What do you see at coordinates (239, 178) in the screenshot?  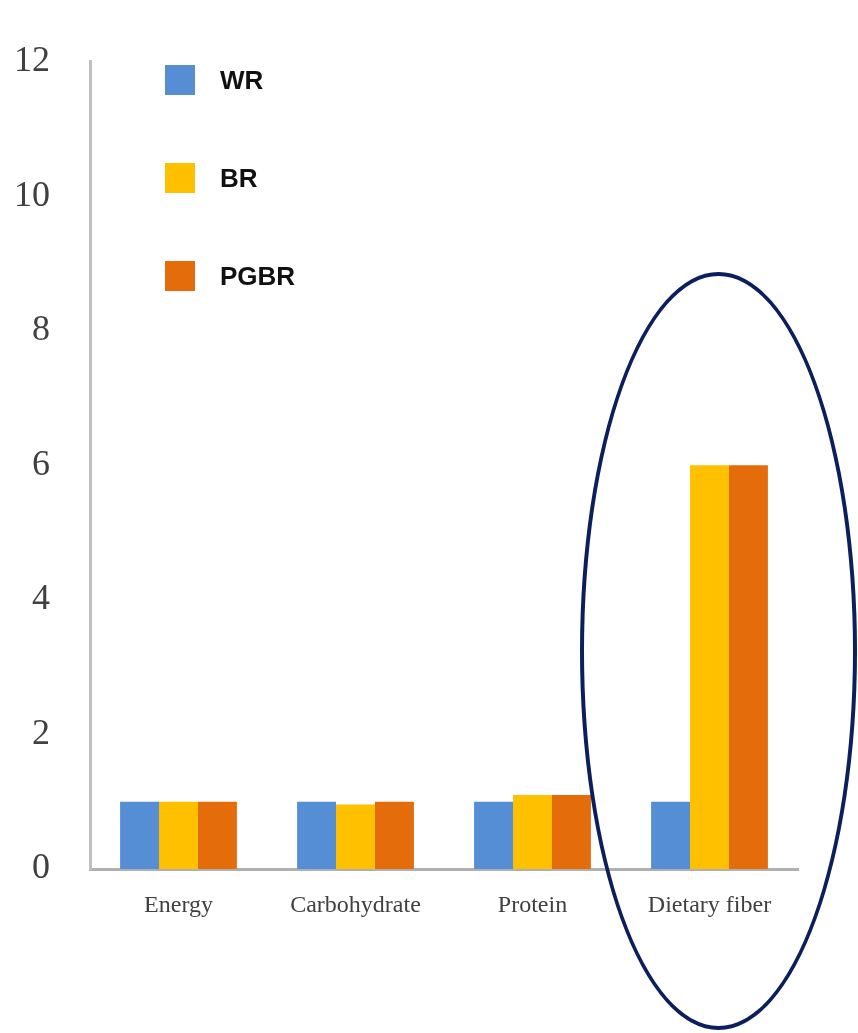 I see `legend-label: BR` at bounding box center [239, 178].